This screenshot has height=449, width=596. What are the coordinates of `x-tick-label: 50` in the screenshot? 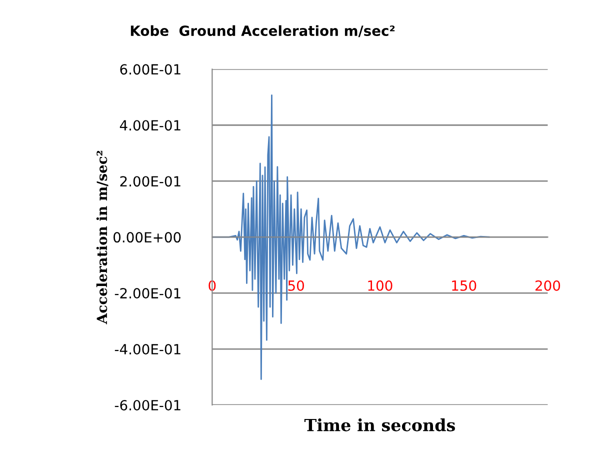 It's located at (296, 285).